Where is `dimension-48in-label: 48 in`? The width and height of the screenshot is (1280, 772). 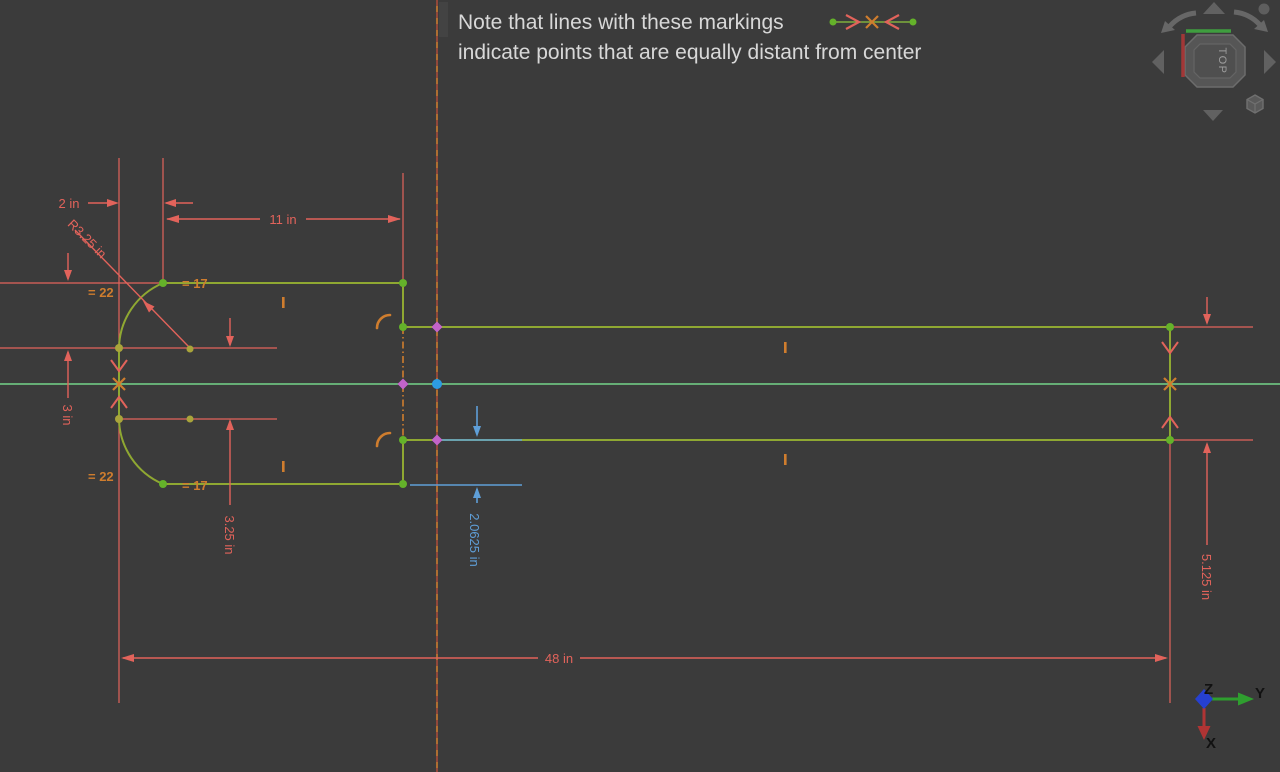
dimension-48in-label: 48 in is located at coordinates (559, 658).